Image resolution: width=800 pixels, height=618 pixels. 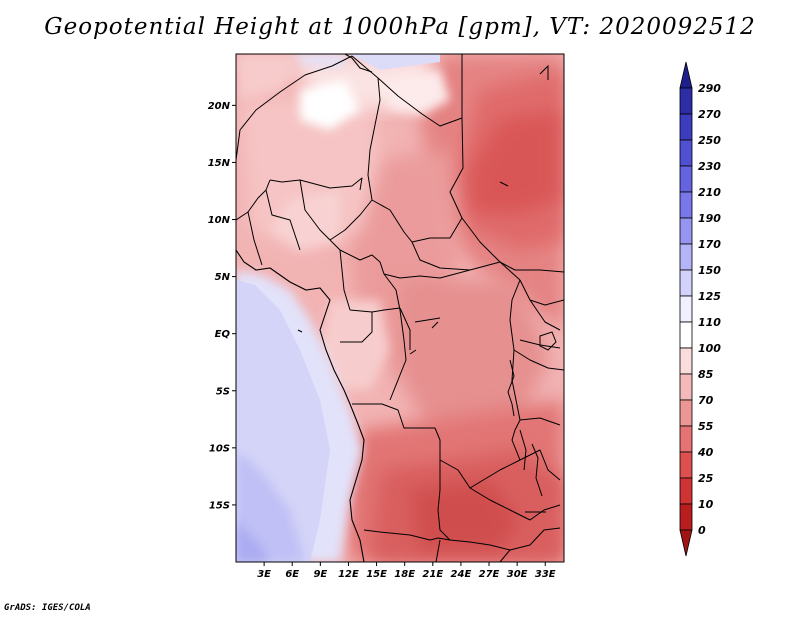 What do you see at coordinates (489, 574) in the screenshot?
I see `lon-tick-label: 27E` at bounding box center [489, 574].